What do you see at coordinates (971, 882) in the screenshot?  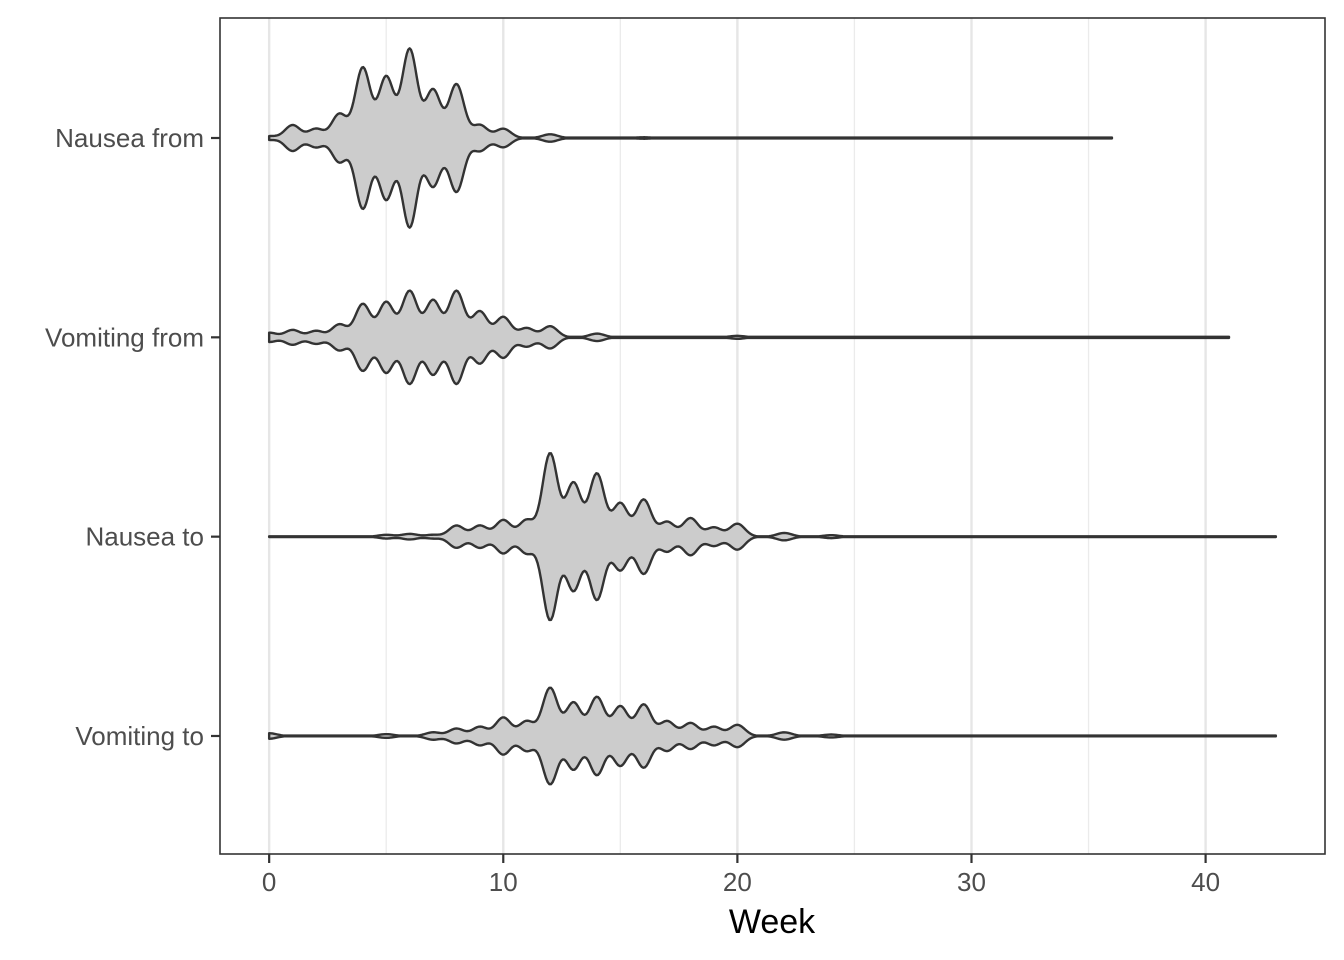 I see `x-tick-label: 30` at bounding box center [971, 882].